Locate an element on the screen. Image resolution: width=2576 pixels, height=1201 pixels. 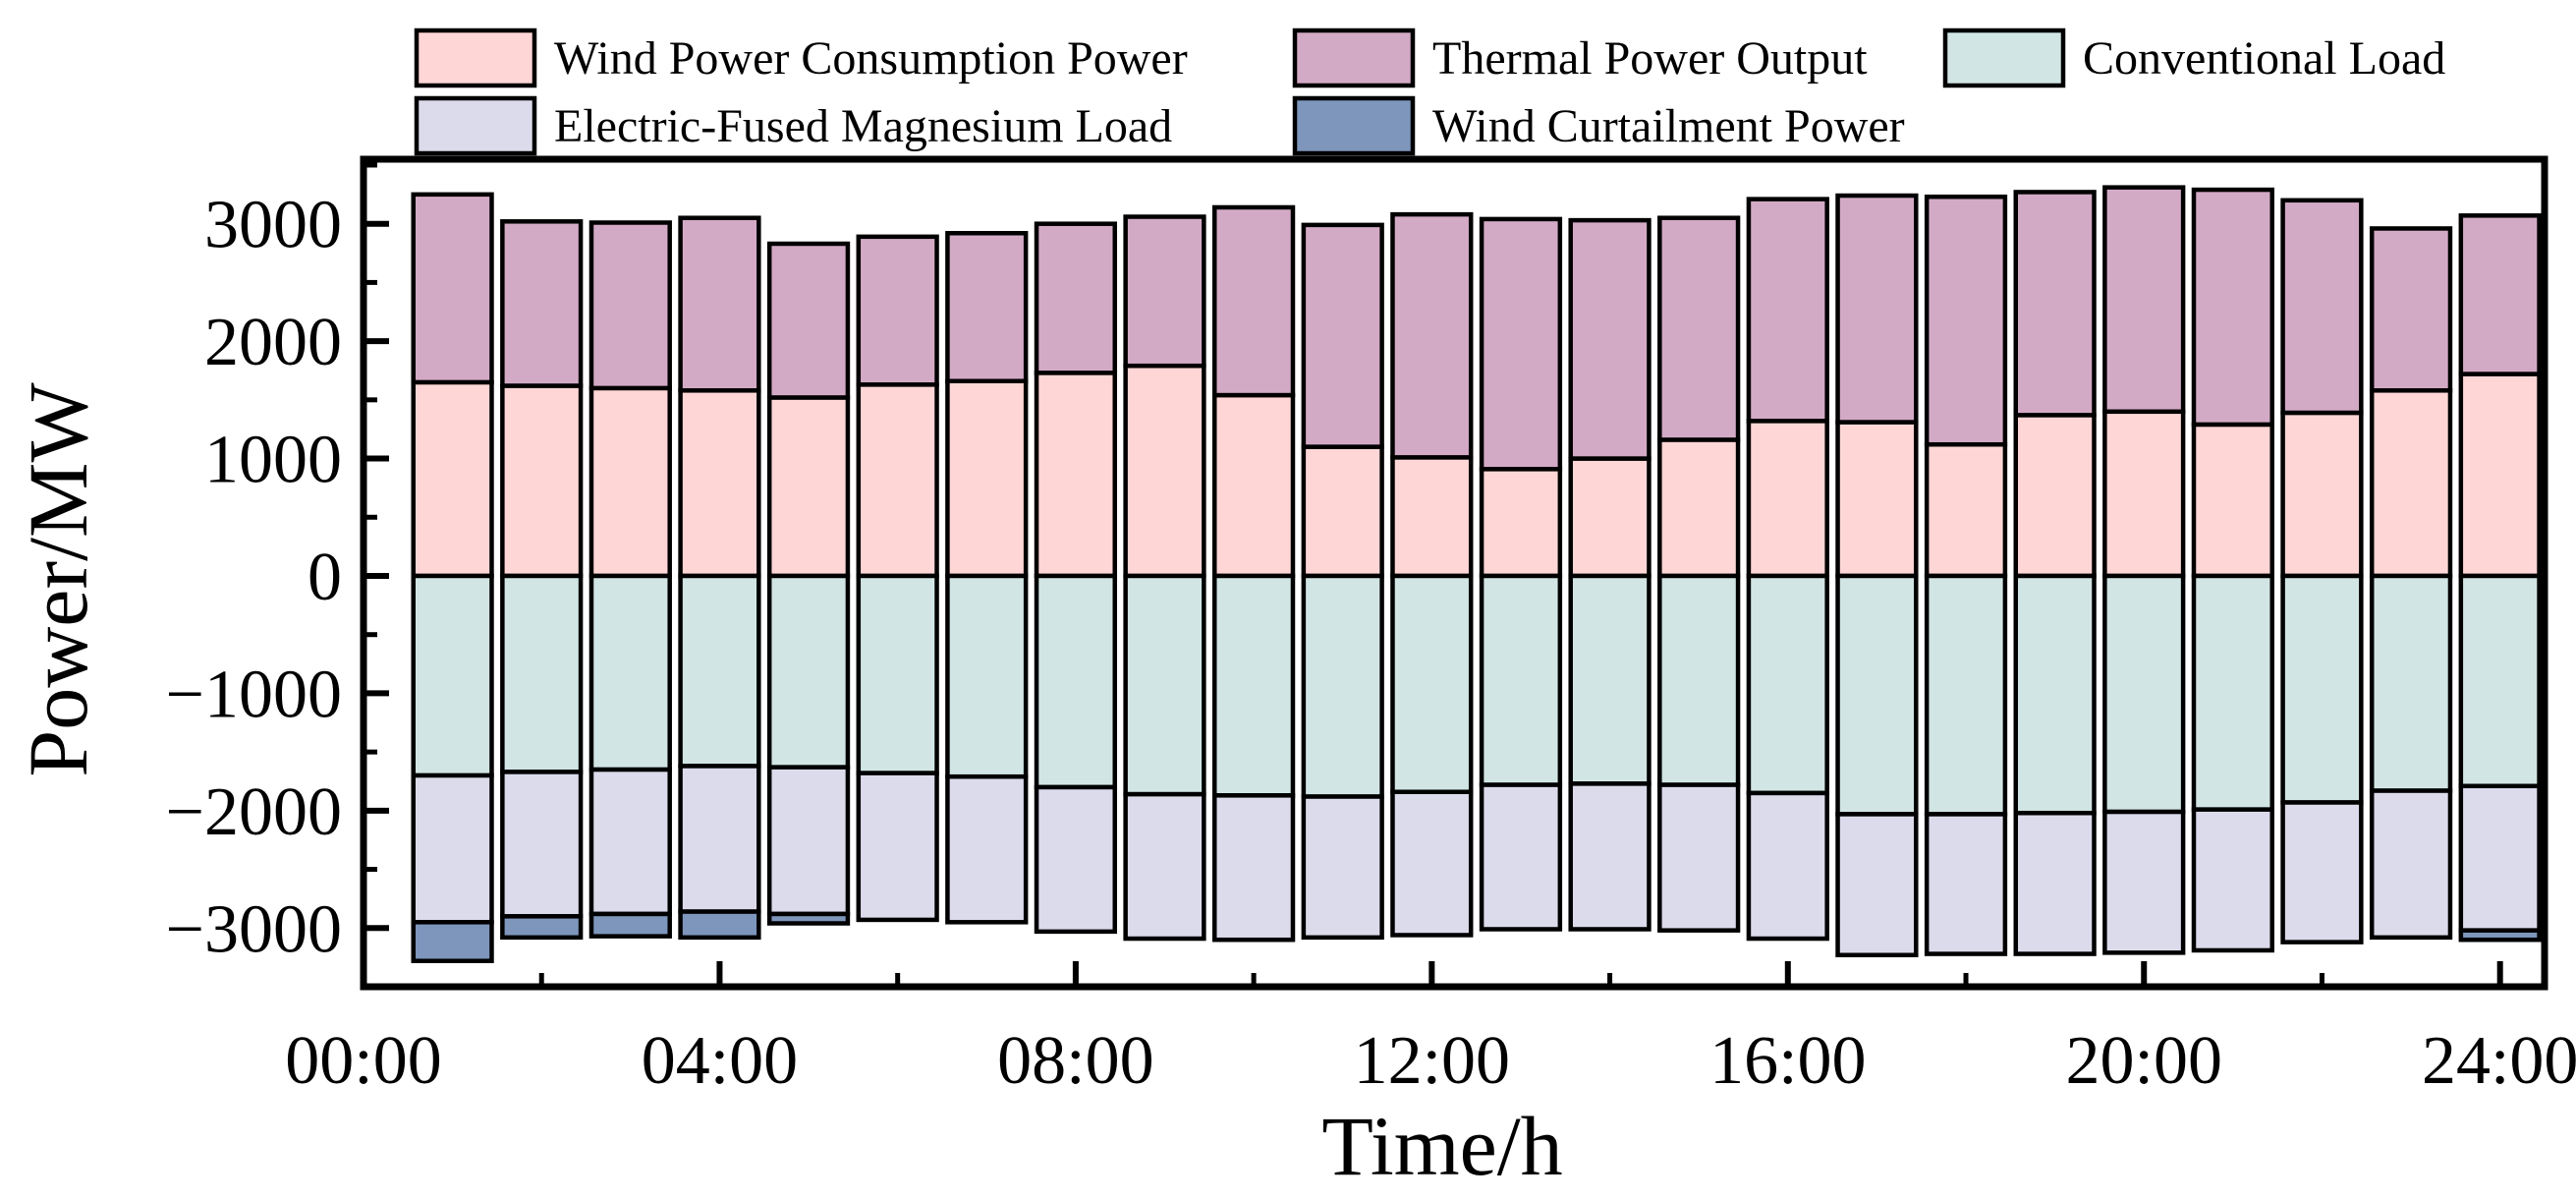
bar-thermal-power-output-h1 is located at coordinates (452, 288).